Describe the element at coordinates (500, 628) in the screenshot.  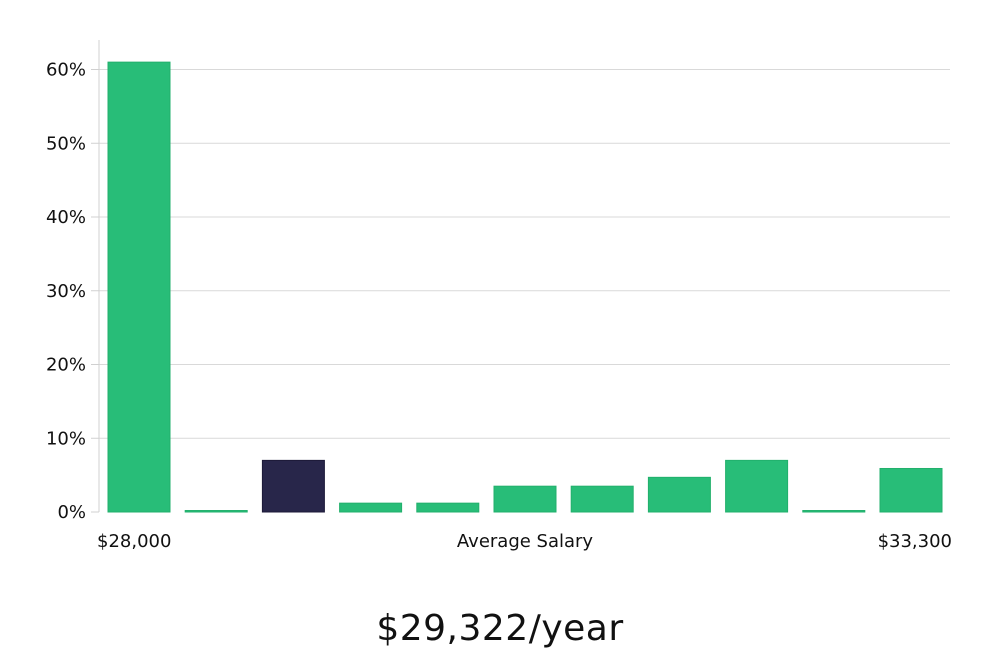
I see `average-salary-value: $29,322/year` at that location.